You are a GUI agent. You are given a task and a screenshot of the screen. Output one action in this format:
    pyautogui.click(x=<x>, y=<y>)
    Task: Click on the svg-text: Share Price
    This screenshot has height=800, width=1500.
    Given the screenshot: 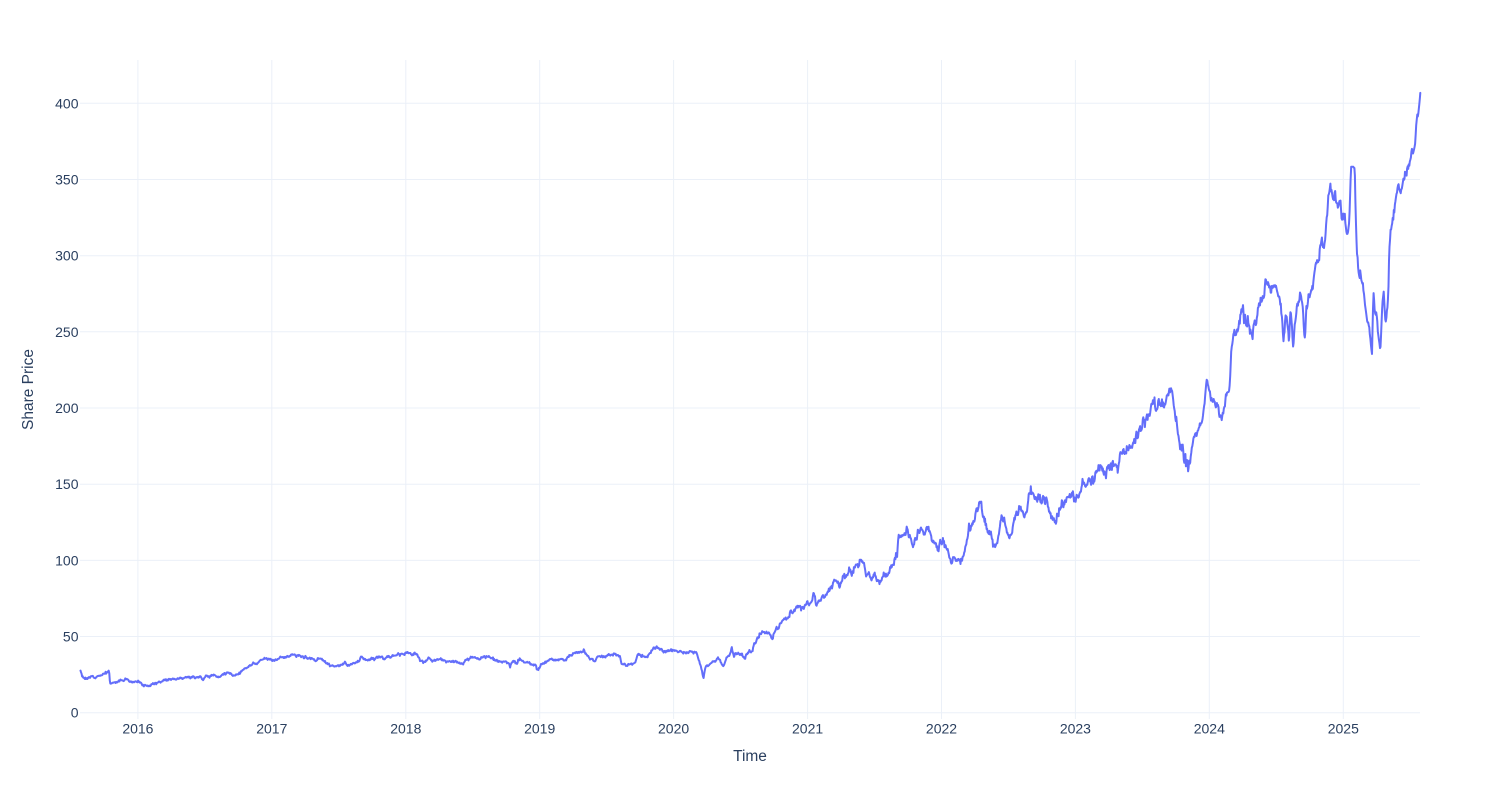 What is the action you would take?
    pyautogui.click(x=28, y=389)
    